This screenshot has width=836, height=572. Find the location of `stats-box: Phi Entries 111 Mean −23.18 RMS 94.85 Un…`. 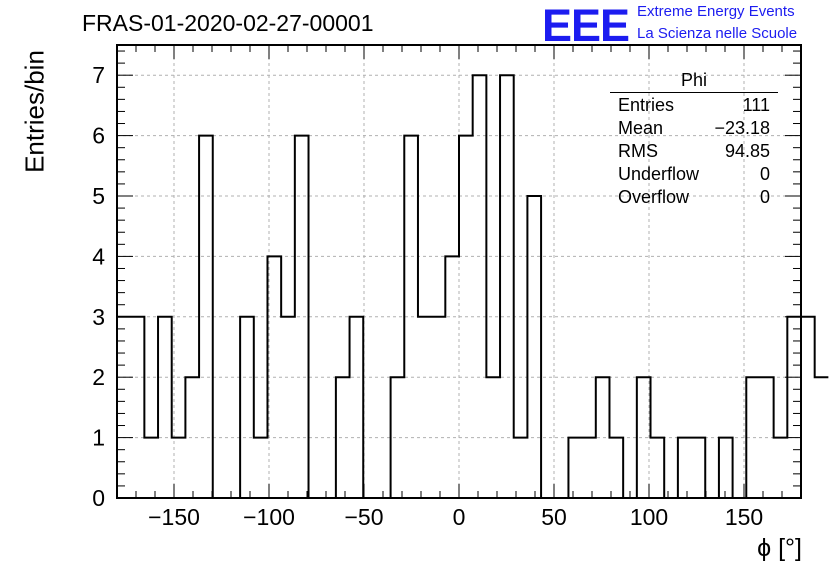

stats-box: Phi Entries 111 Mean −23.18 RMS 94.85 Un… is located at coordinates (694, 140).